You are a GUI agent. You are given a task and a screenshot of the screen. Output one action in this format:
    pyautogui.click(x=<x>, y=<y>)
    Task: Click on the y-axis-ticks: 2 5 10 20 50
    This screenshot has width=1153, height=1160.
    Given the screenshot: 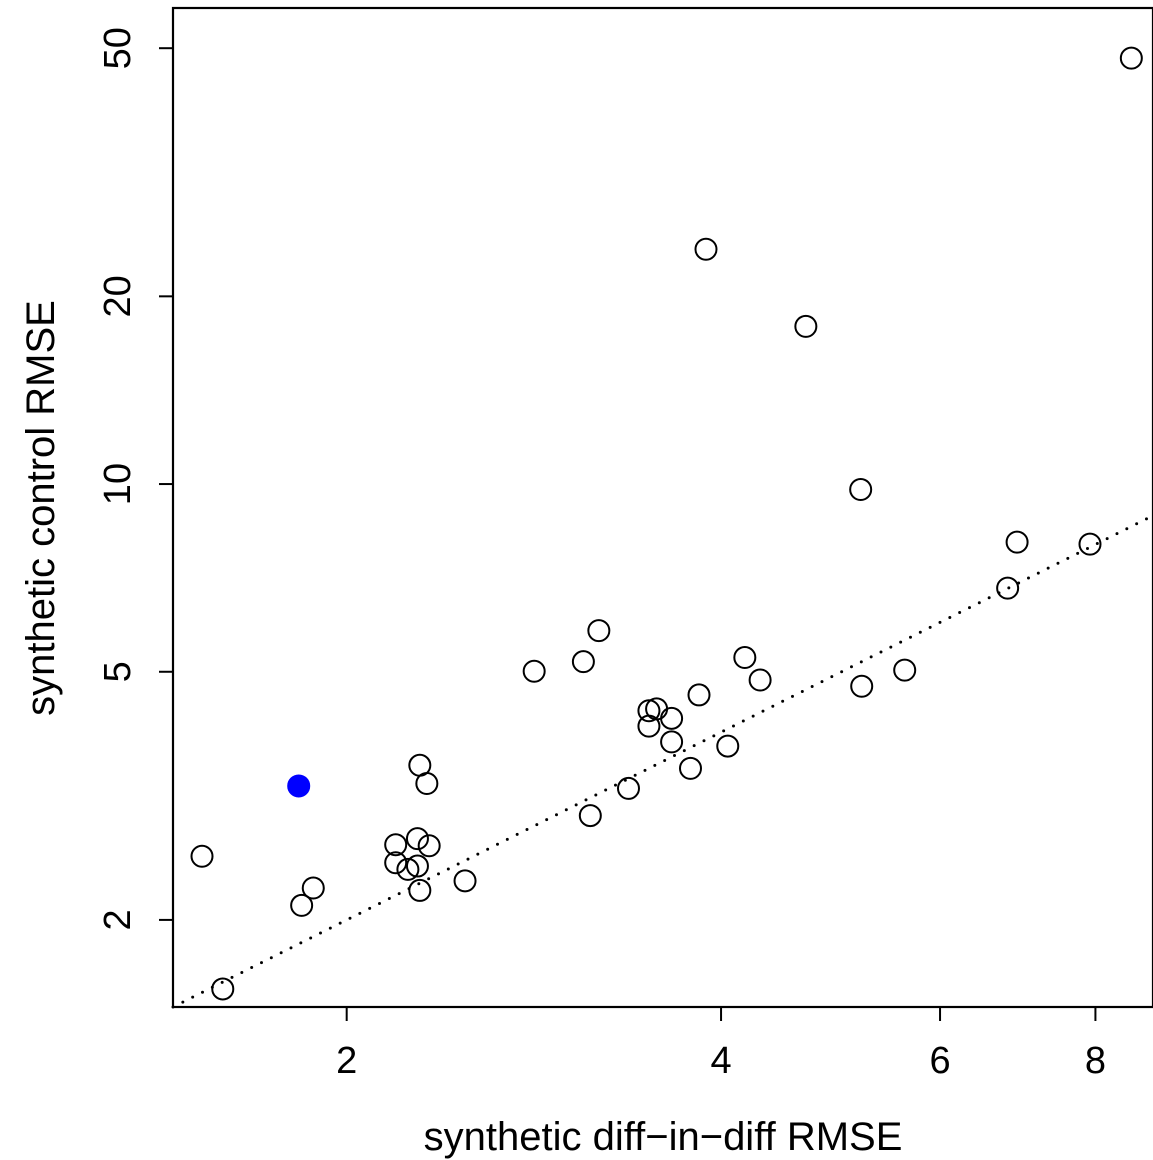 What is the action you would take?
    pyautogui.click(x=135, y=478)
    